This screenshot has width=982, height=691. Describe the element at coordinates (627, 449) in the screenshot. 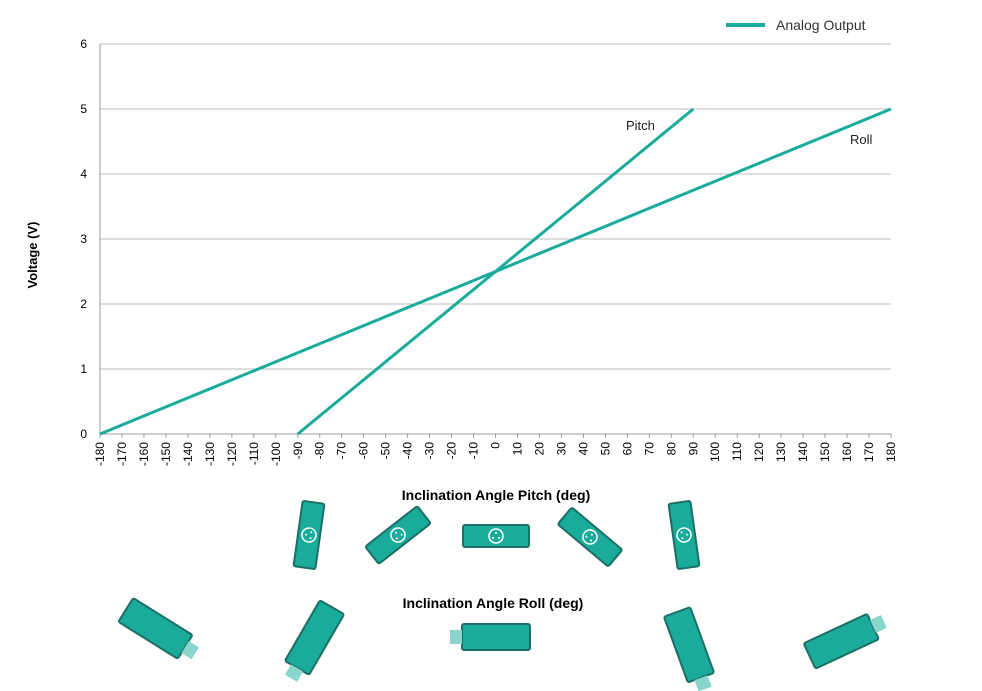

I see `x-tick-label: 60` at that location.